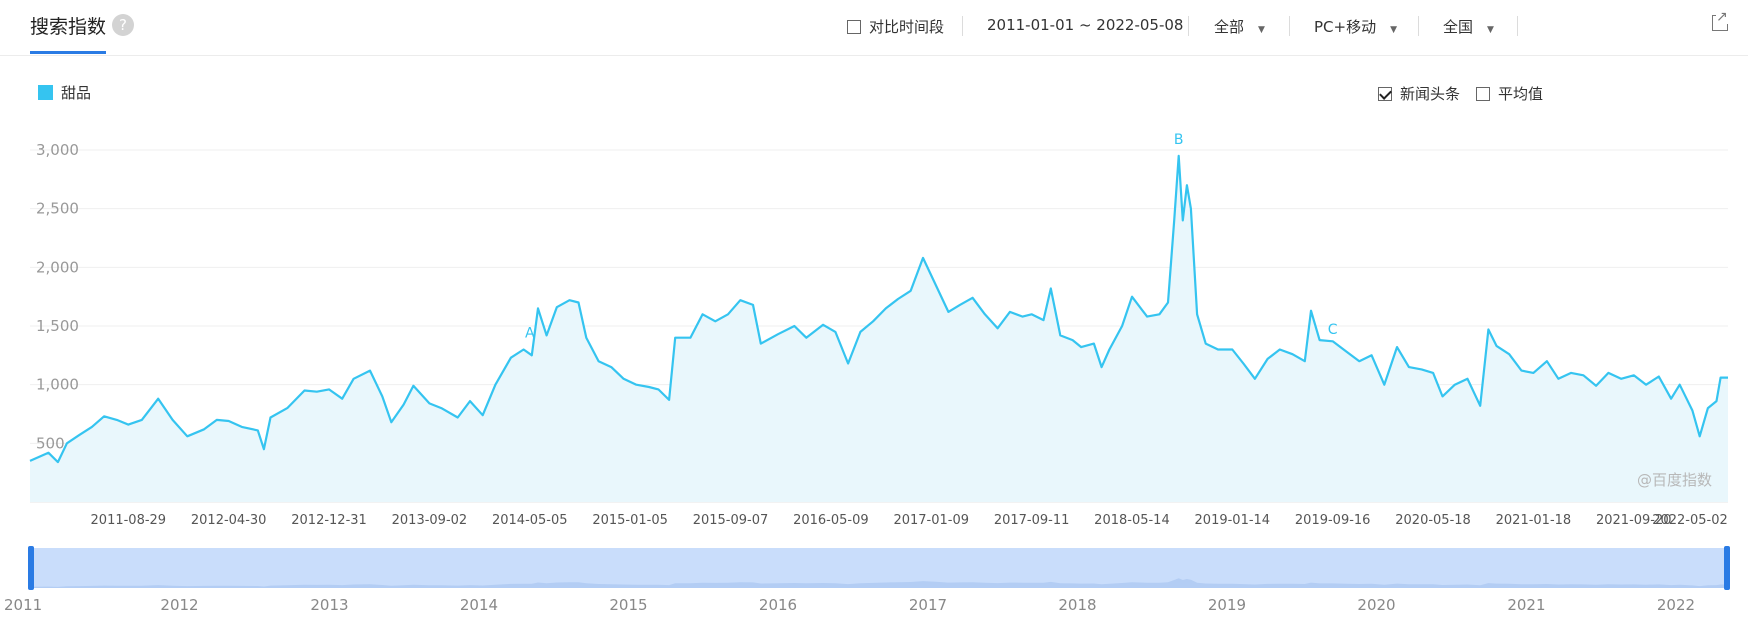  What do you see at coordinates (23, 605) in the screenshot?
I see `slider-year-label: 2011` at bounding box center [23, 605].